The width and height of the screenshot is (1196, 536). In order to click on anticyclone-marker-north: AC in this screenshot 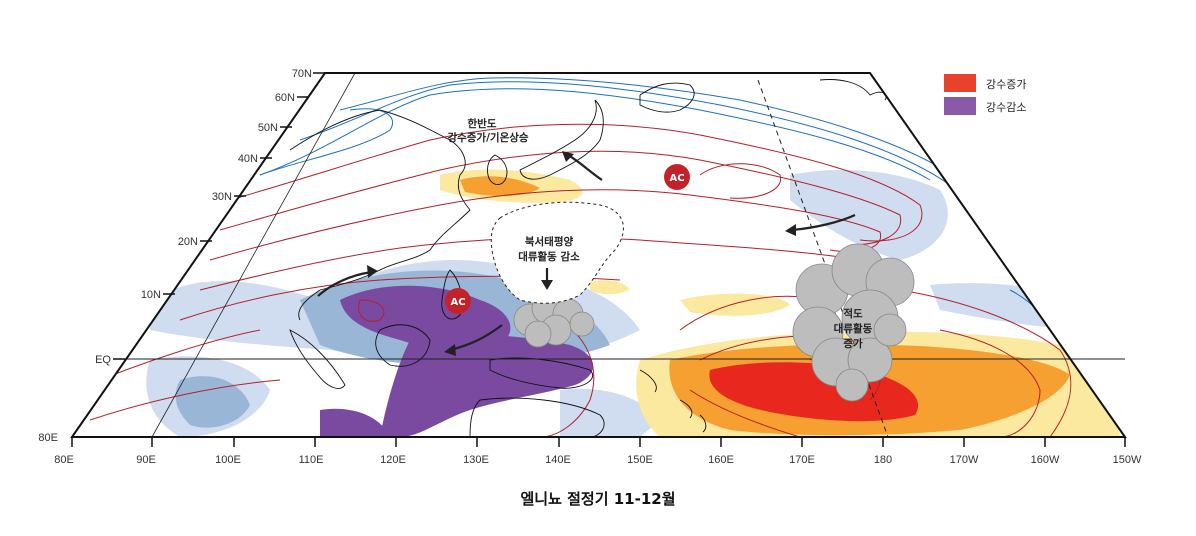, I will do `click(677, 177)`.